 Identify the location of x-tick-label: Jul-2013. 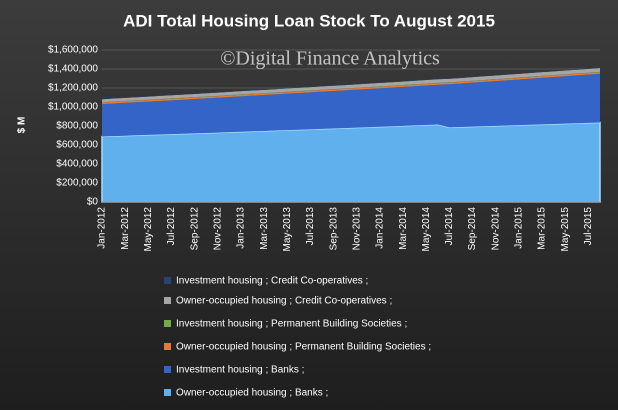
(310, 226).